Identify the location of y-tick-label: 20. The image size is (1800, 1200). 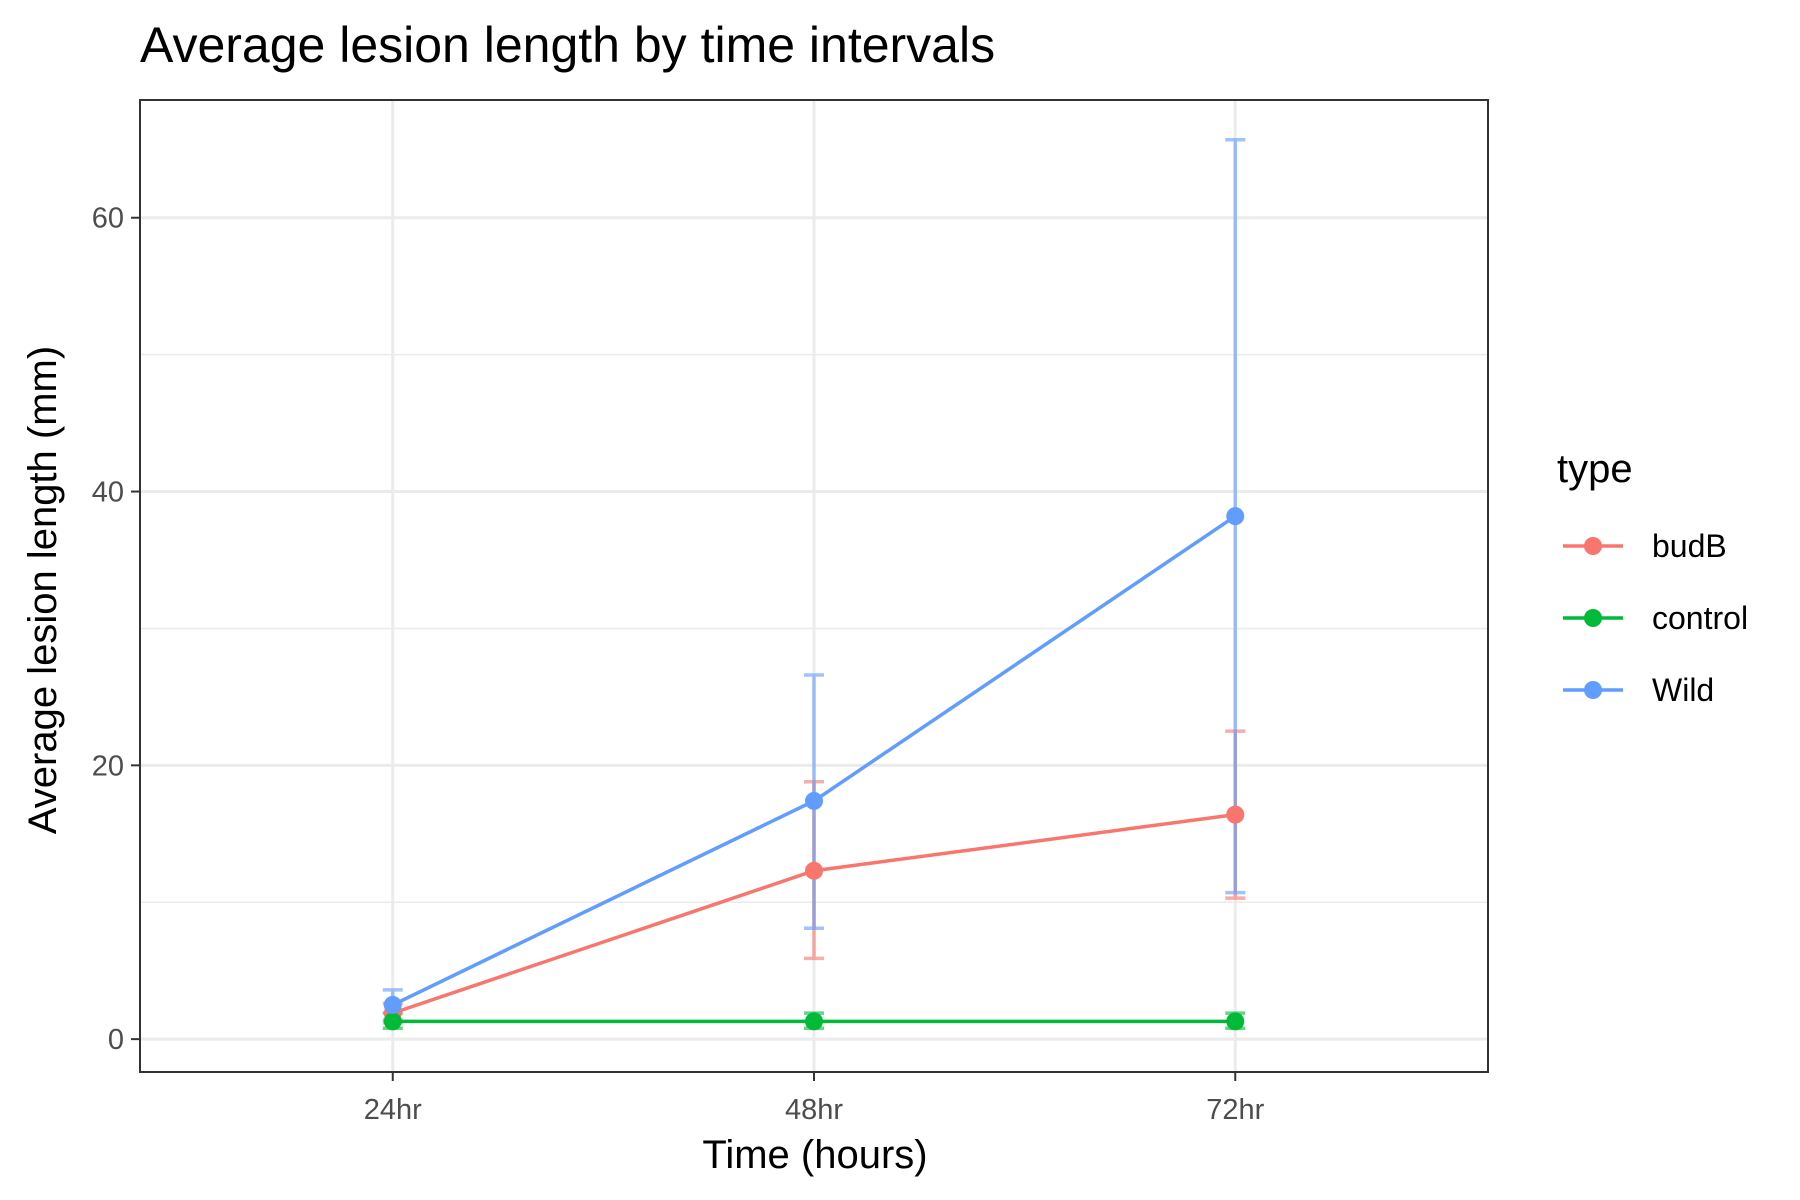
(108, 766).